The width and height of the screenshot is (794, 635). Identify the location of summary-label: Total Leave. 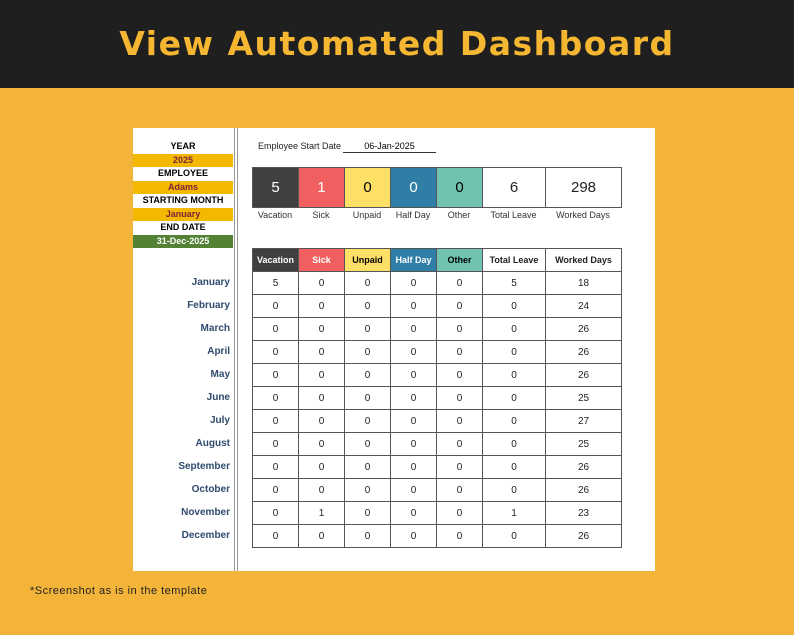
(513, 215).